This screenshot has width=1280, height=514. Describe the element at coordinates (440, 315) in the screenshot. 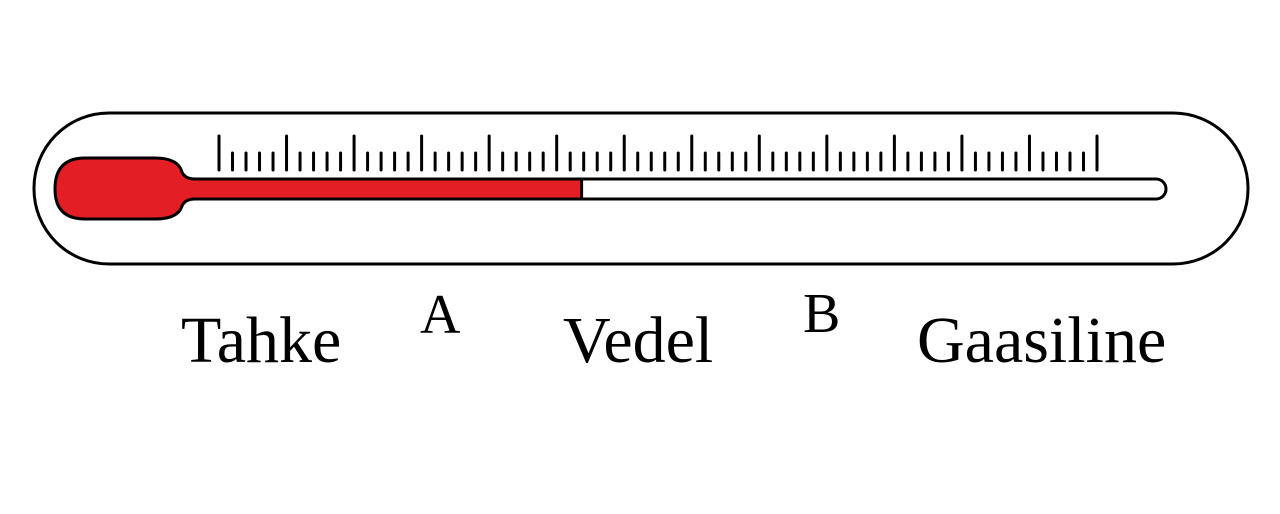

I see `label-a: A` at that location.